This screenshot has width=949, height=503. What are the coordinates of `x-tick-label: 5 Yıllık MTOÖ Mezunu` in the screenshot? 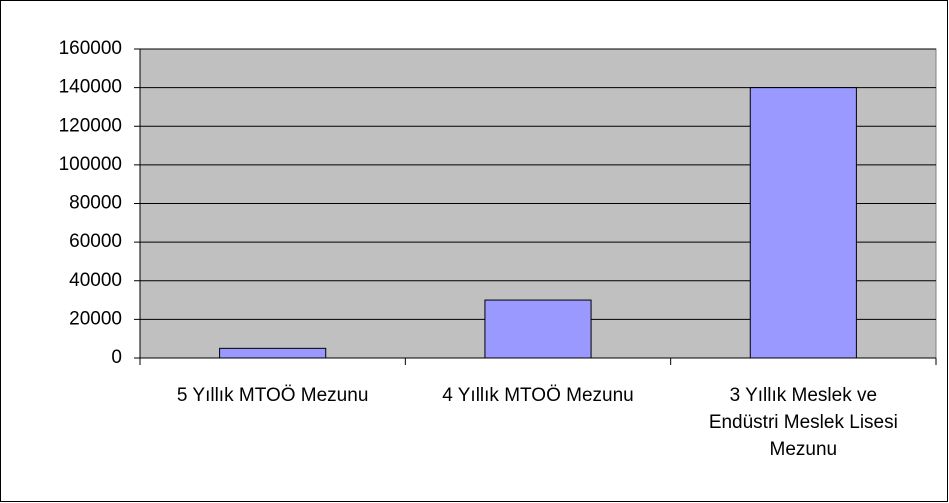 It's located at (272, 395).